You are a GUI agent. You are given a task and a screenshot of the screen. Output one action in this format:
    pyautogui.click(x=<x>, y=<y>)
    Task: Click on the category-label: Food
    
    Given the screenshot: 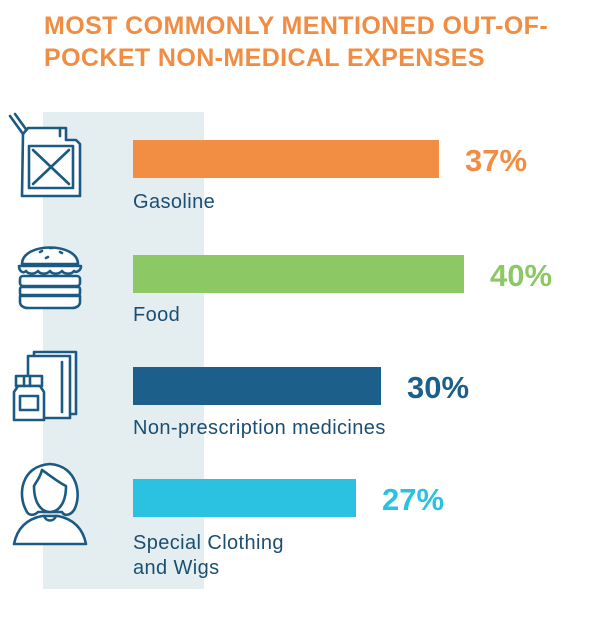 What is the action you would take?
    pyautogui.click(x=343, y=315)
    